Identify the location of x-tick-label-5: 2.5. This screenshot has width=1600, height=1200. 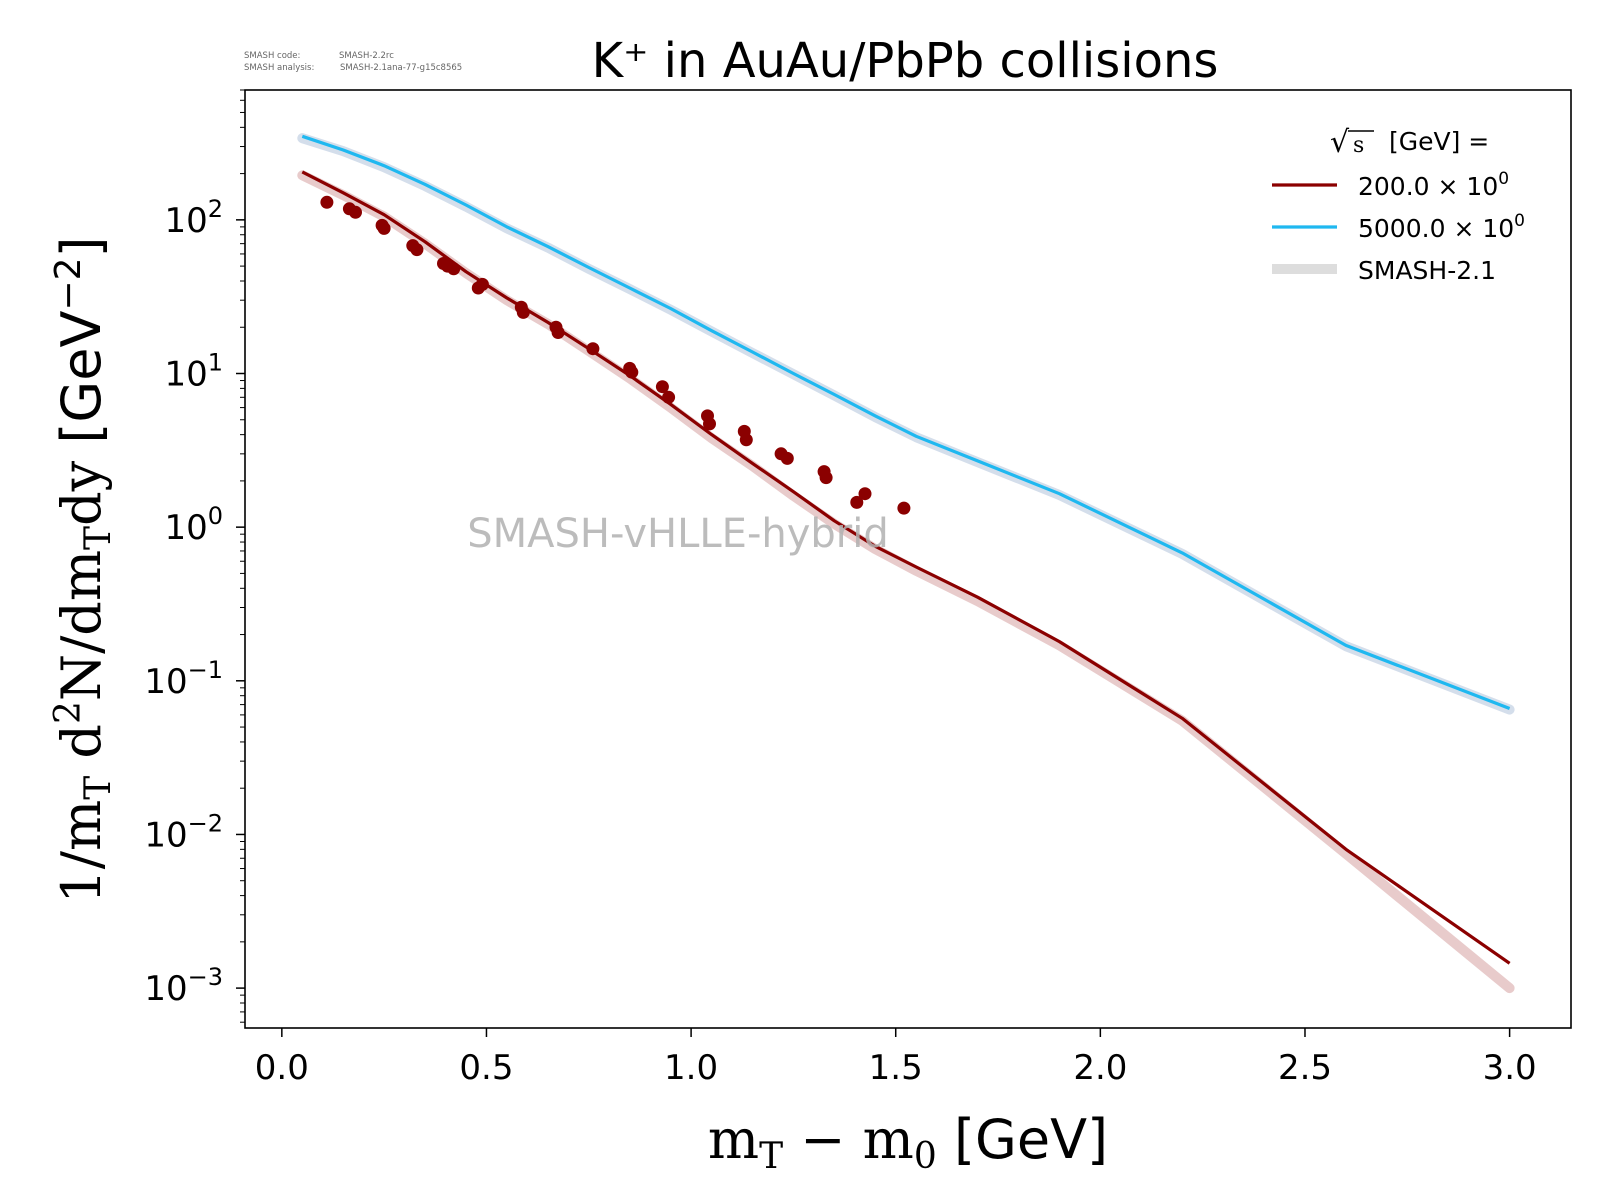
(1305, 1068).